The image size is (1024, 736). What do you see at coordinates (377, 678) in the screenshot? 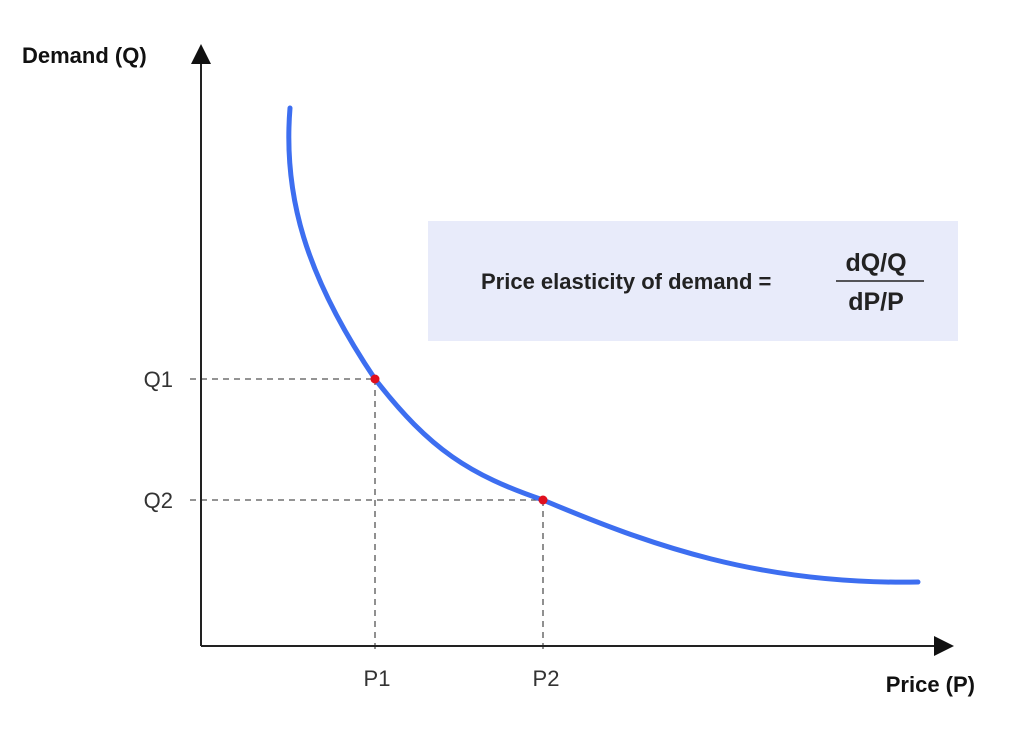
I see `p1-label: P1` at bounding box center [377, 678].